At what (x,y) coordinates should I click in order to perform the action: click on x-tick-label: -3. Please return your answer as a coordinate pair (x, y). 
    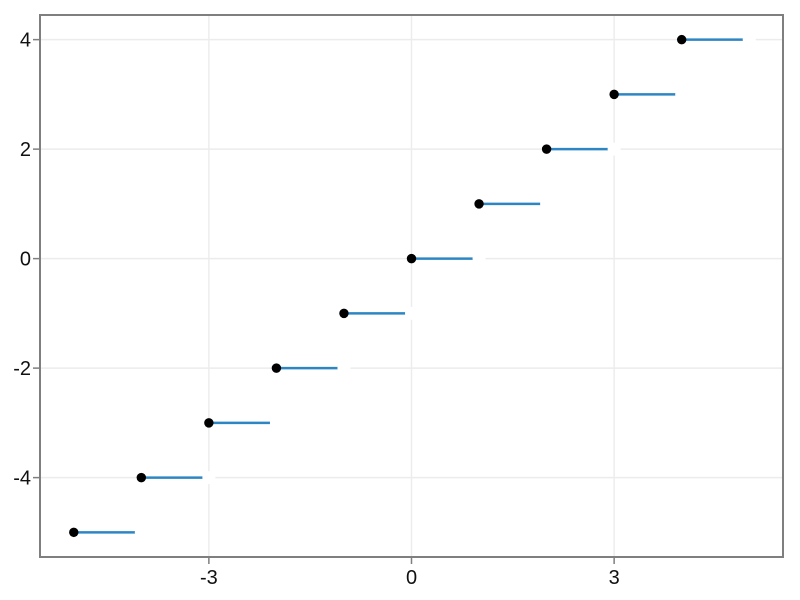
    Looking at the image, I should click on (209, 578).